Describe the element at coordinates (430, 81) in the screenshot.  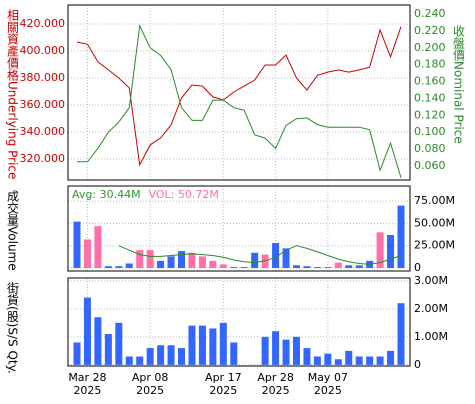
I see `y2-tick-label: 0.160` at that location.